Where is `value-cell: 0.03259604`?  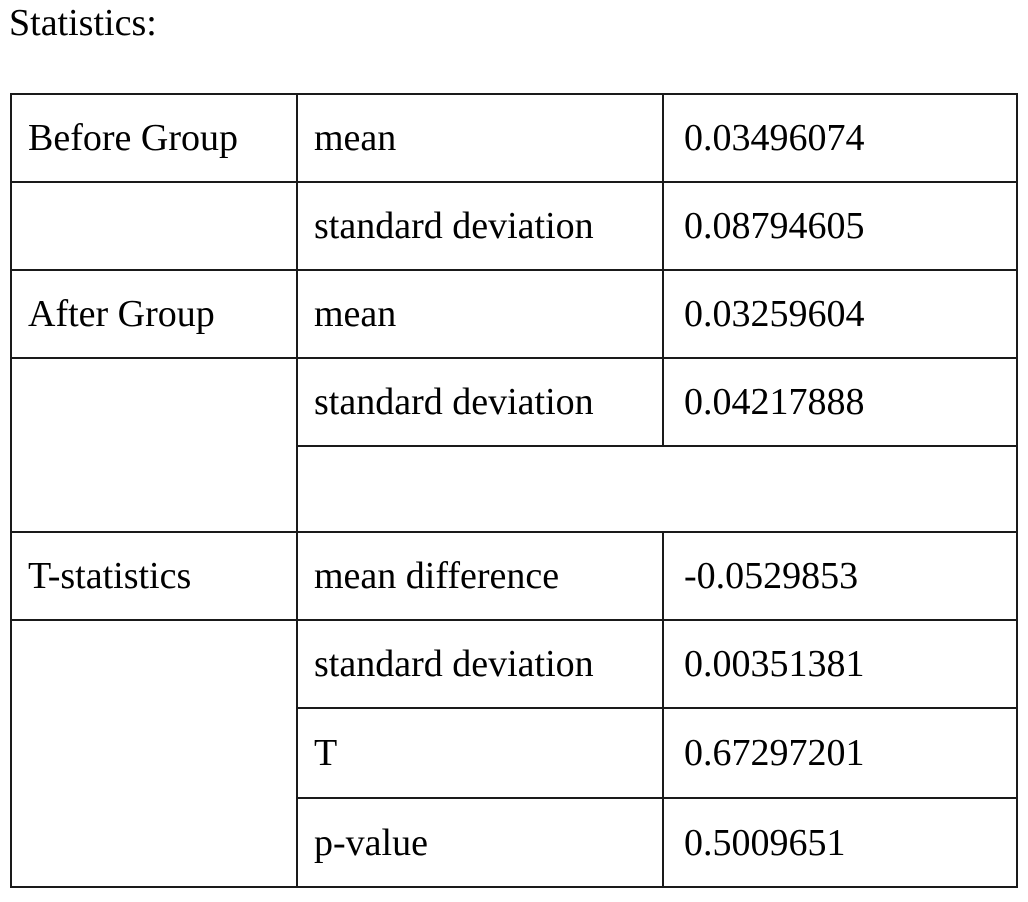 value-cell: 0.03259604 is located at coordinates (840, 314).